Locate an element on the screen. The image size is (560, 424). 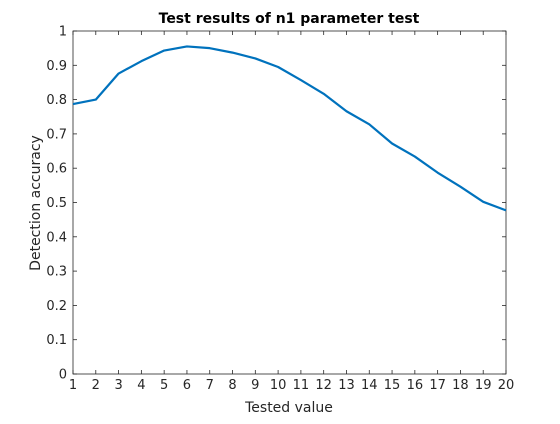
x-tick-label: 14 is located at coordinates (369, 385).